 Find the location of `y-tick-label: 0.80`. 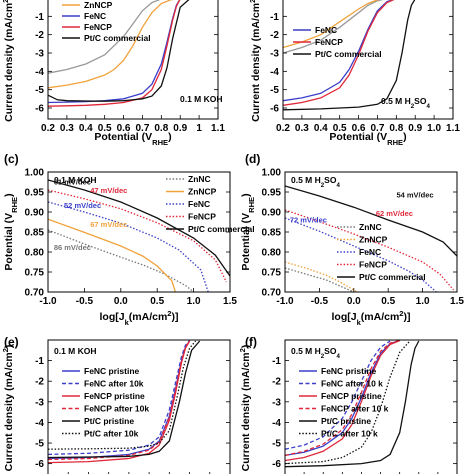

y-tick-label: 0.80 is located at coordinates (35, 253).